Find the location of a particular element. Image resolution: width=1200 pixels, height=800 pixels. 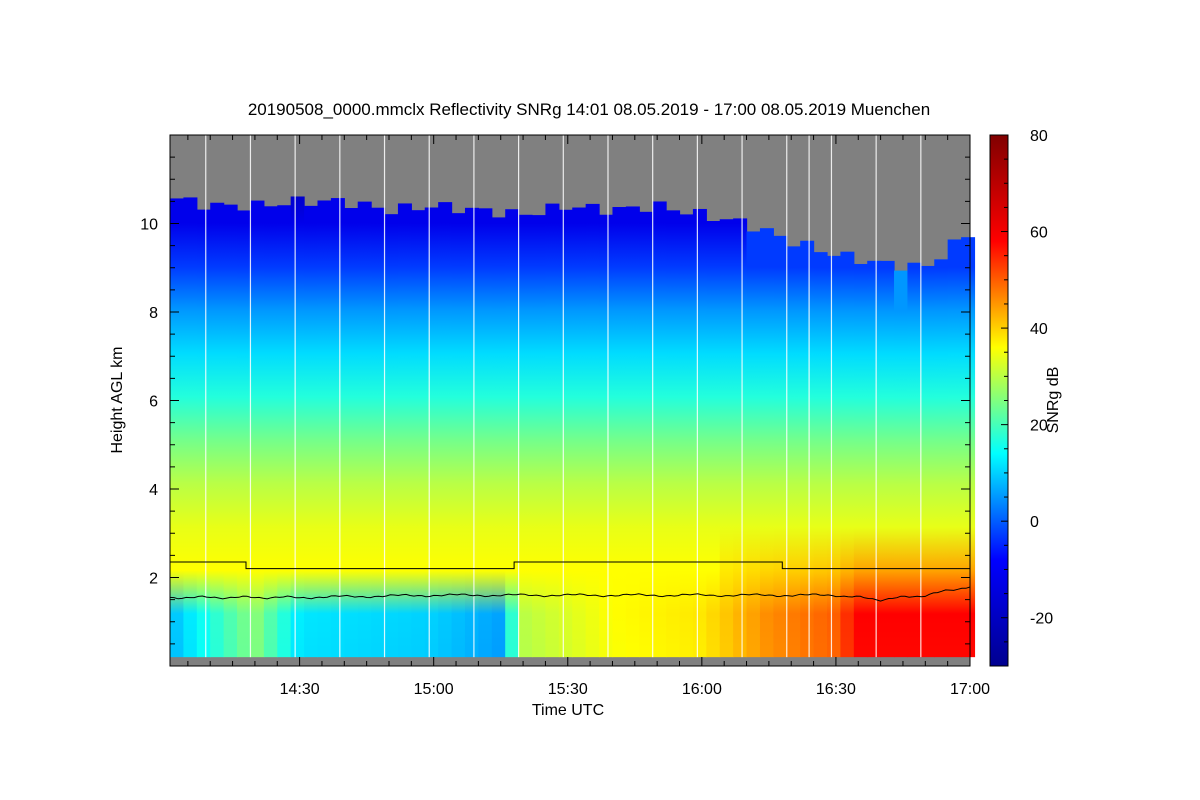

colorbar-tick-label: 80 is located at coordinates (1039, 136).